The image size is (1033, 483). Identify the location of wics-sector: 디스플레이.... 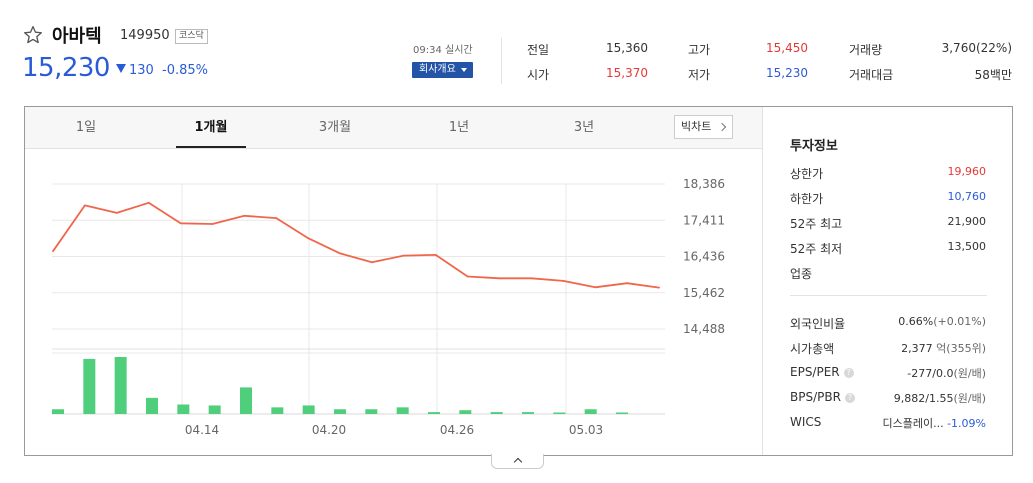
(913, 423).